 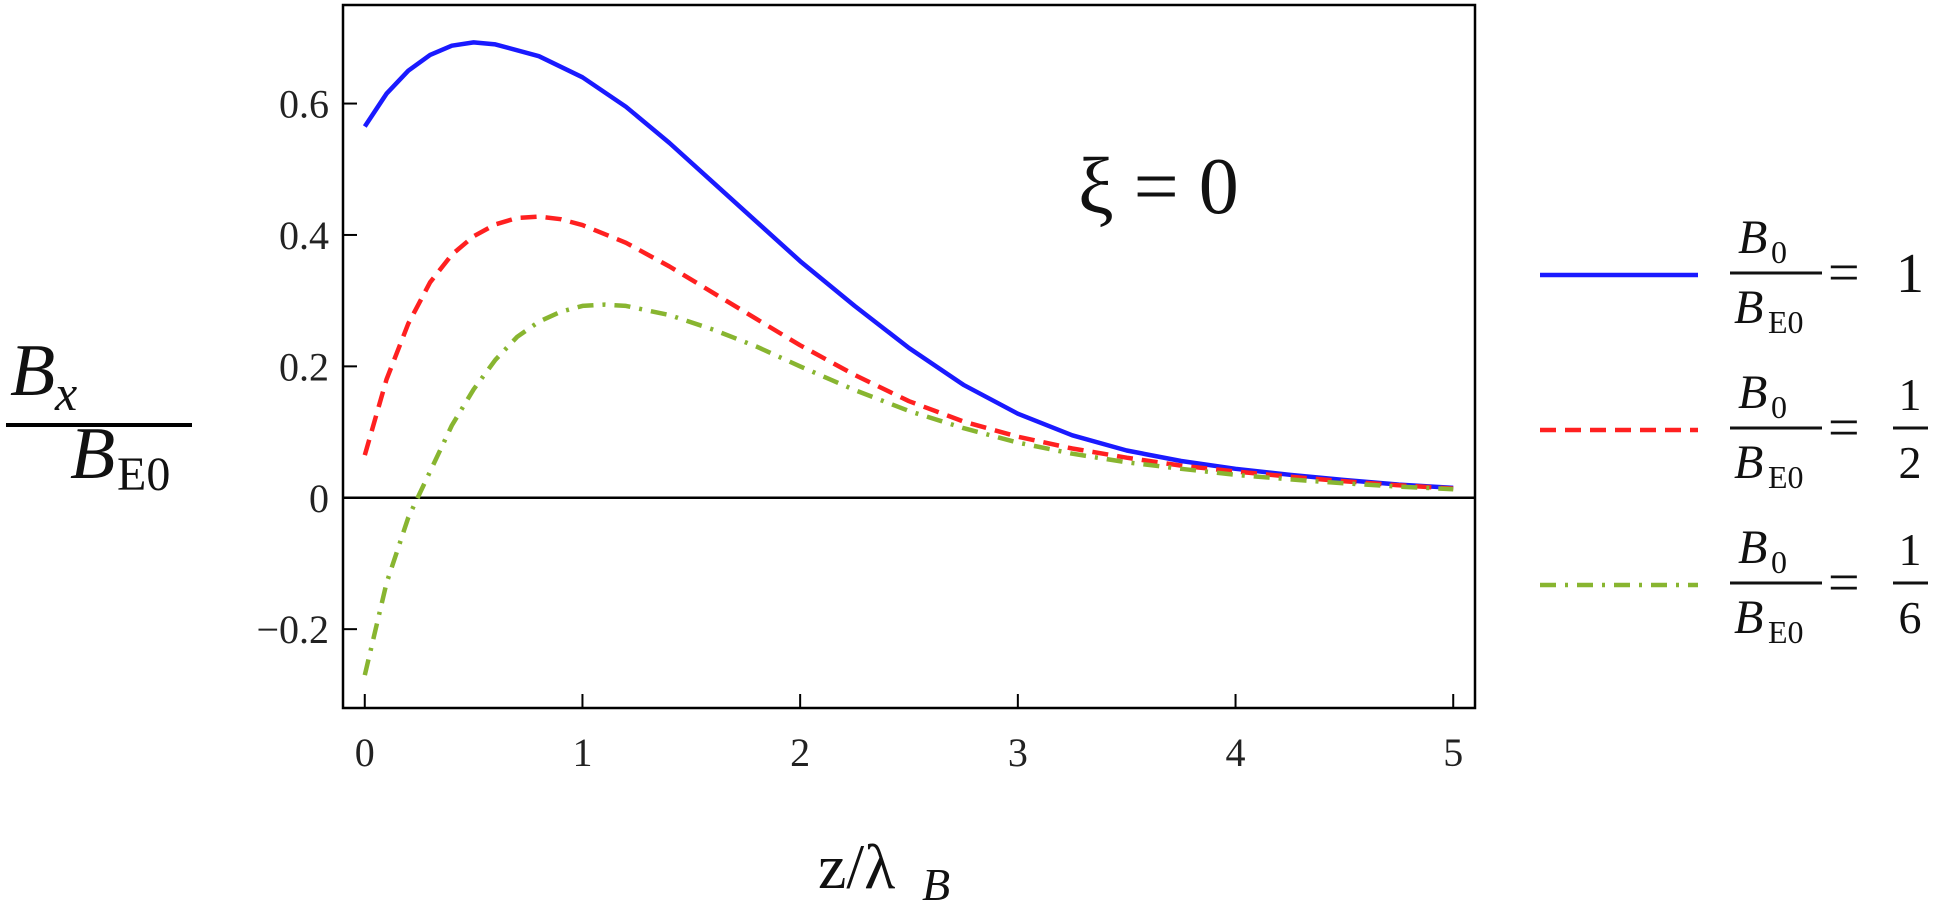 I want to click on x-tick-label: 5, so click(x=1453, y=752).